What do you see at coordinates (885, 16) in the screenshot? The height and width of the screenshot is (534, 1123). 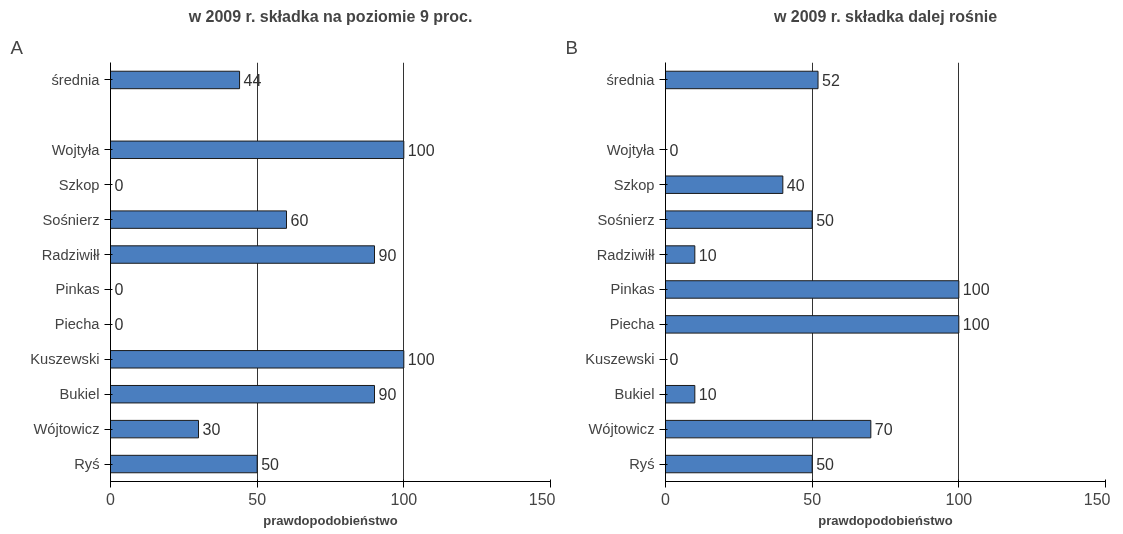 I see `chart-title: w 2009 r. składka dalej rośnie` at bounding box center [885, 16].